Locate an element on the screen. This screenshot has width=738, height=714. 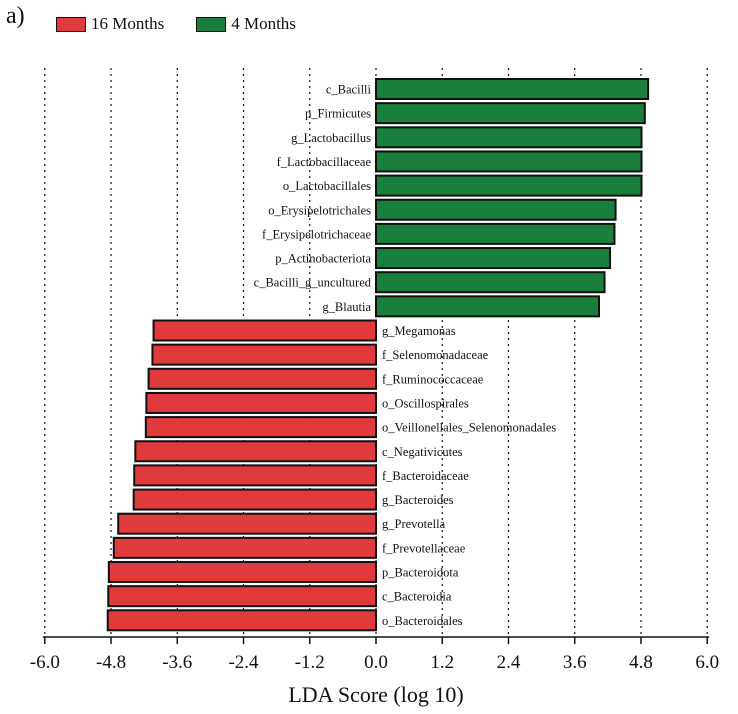
bar-label: g_Prevotella is located at coordinates (414, 524).